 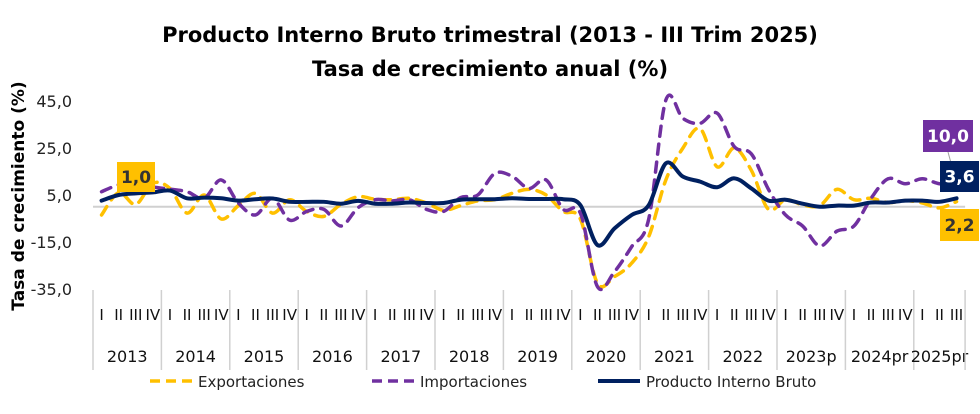 I want to click on chart-subtitle: Tasa de crecimiento anual (%), so click(x=490, y=69).